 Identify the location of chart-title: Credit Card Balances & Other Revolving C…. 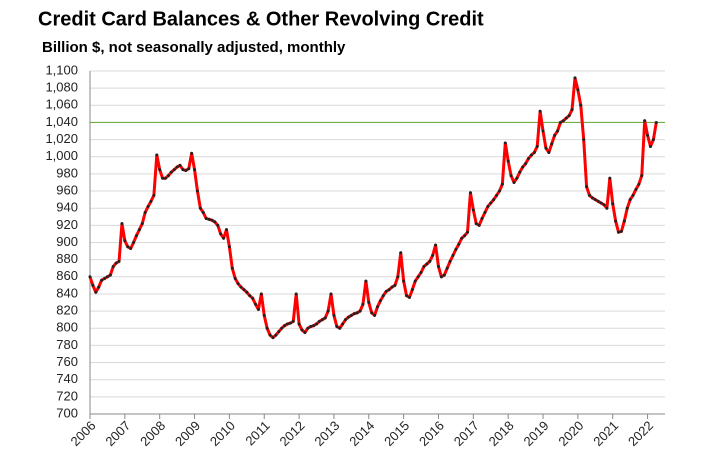
(261, 19).